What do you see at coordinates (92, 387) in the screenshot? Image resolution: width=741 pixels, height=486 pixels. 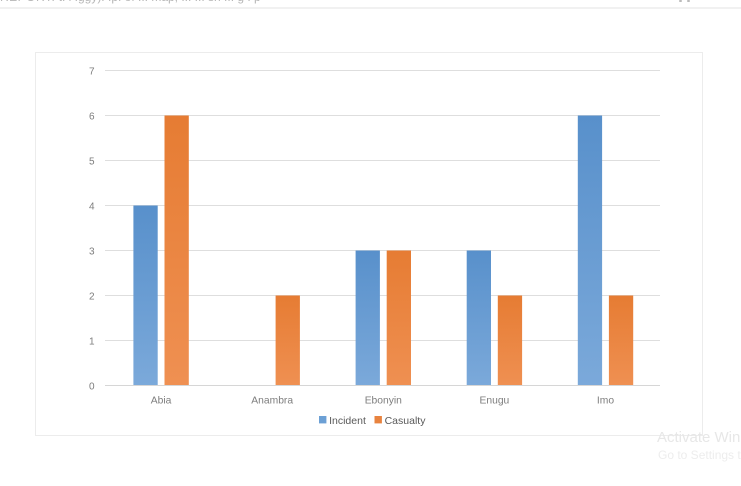 I see `svg-text: 0` at bounding box center [92, 387].